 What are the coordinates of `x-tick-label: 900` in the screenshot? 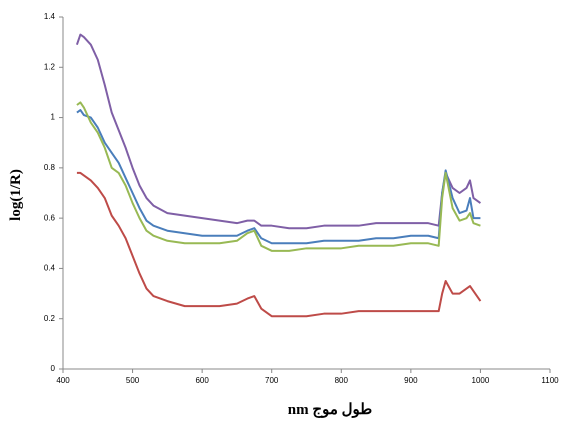 It's located at (411, 380).